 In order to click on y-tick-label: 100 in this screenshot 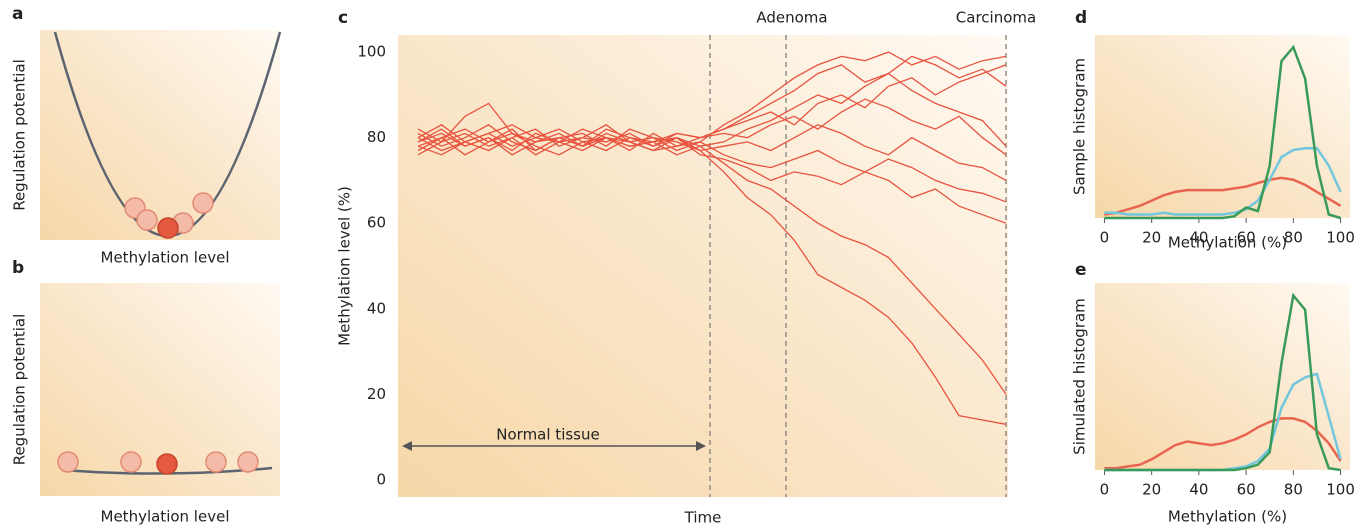, I will do `click(371, 52)`.